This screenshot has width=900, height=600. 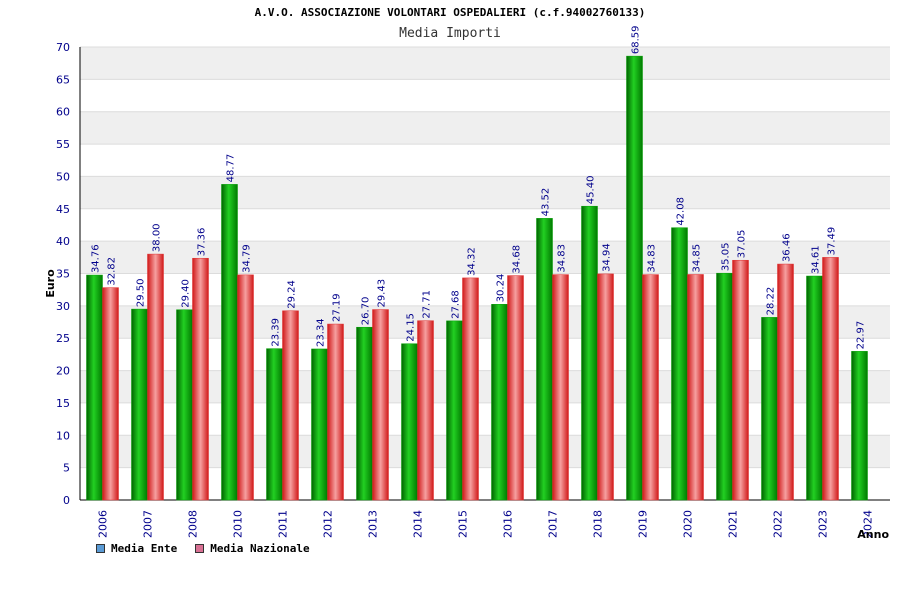 I want to click on y-tick-label: 5, so click(x=66, y=468).